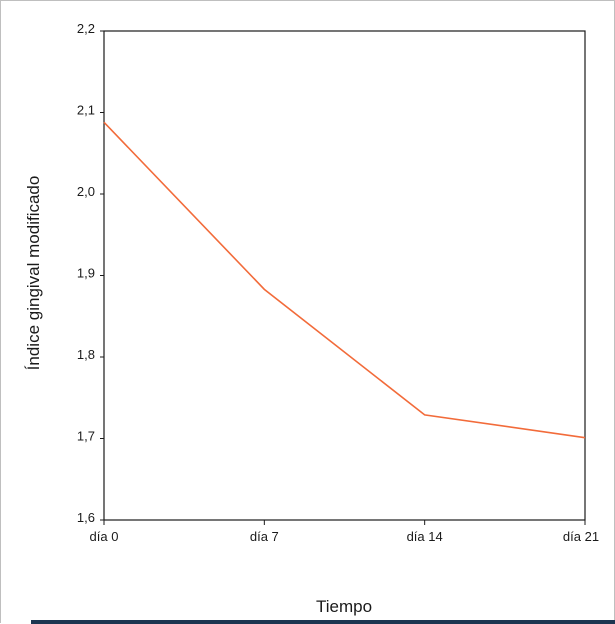 The image size is (615, 624). Describe the element at coordinates (86, 110) in the screenshot. I see `y-tick-label: 2,1` at that location.